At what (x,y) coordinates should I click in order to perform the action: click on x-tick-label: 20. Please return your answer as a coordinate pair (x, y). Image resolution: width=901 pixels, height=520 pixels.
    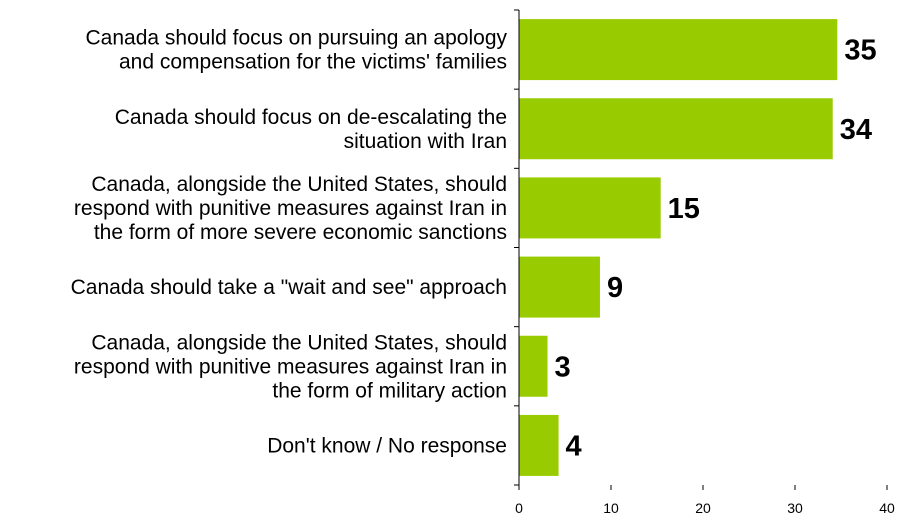
    Looking at the image, I should click on (703, 508).